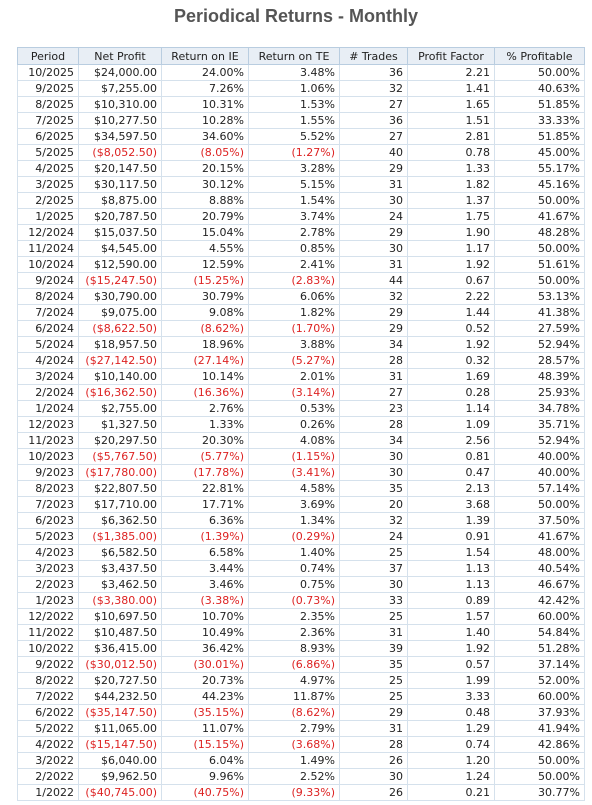 The width and height of the screenshot is (592, 805). Describe the element at coordinates (294, 664) in the screenshot. I see `table-cell: (6.86%)` at that location.